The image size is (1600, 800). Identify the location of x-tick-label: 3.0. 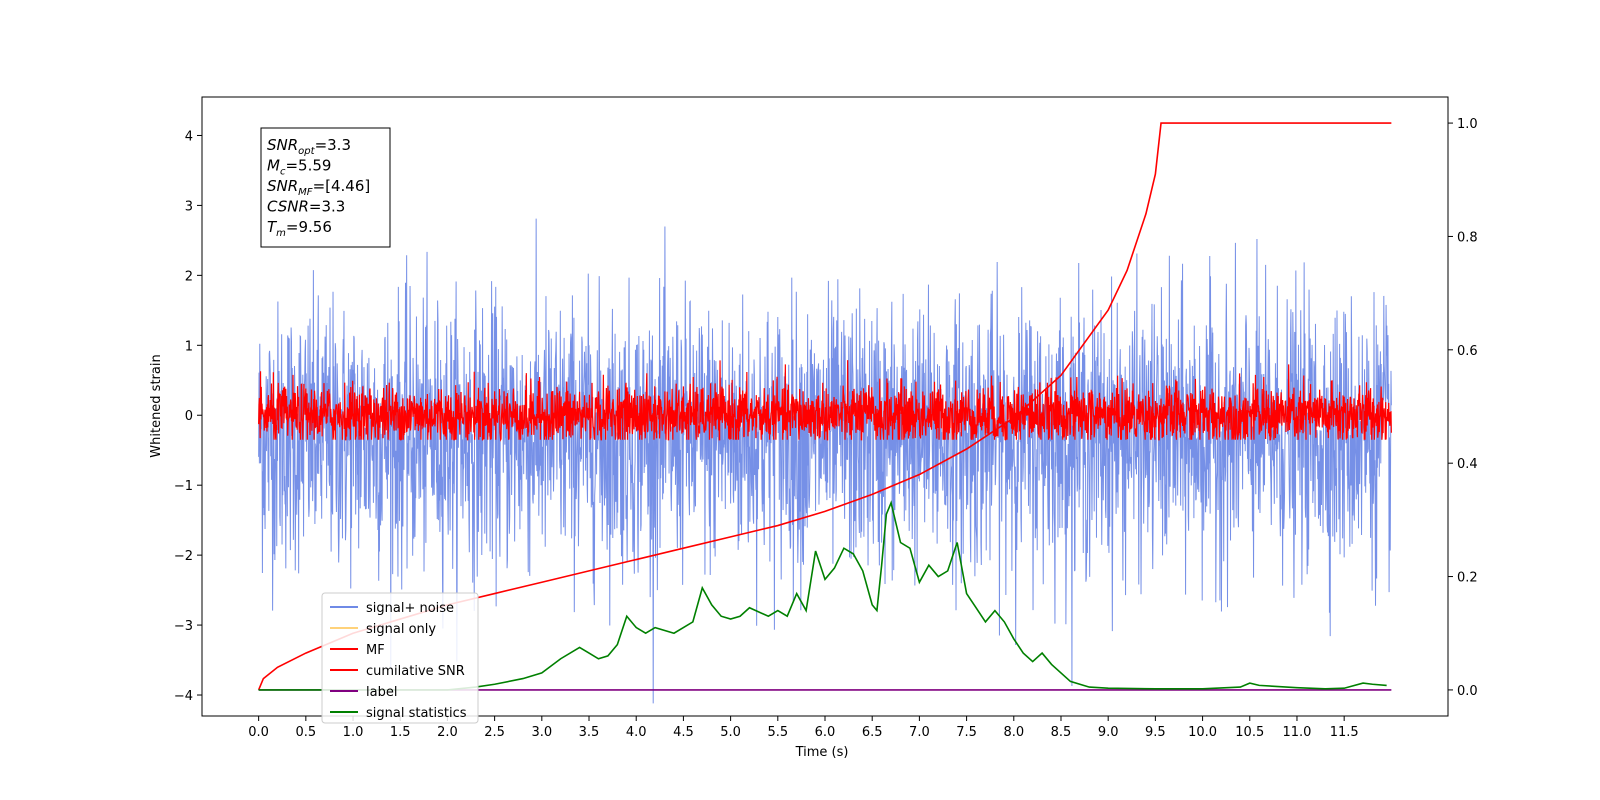
(541, 732).